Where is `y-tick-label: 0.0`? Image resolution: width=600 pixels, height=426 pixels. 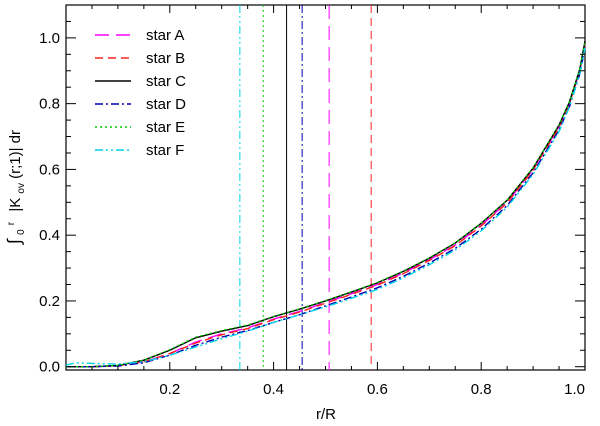 y-tick-label: 0.0 is located at coordinates (49, 367).